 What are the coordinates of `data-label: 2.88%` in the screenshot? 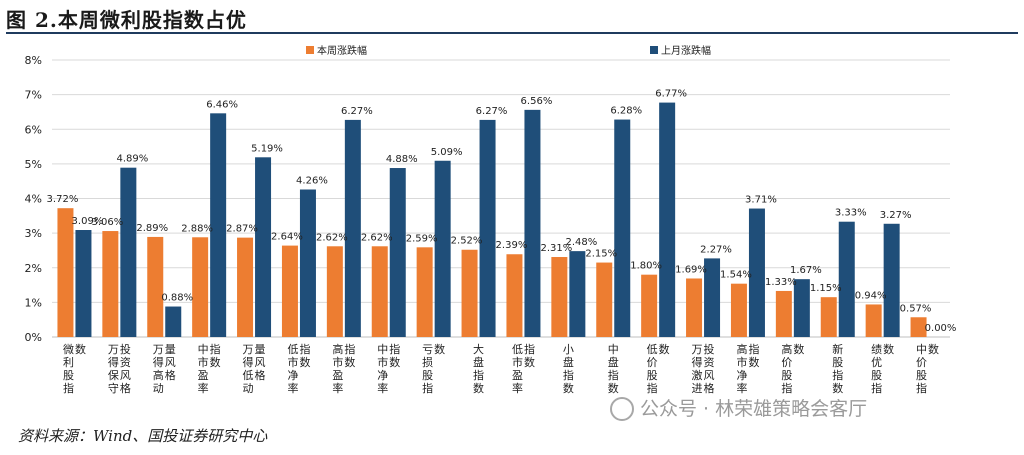 It's located at (197, 228).